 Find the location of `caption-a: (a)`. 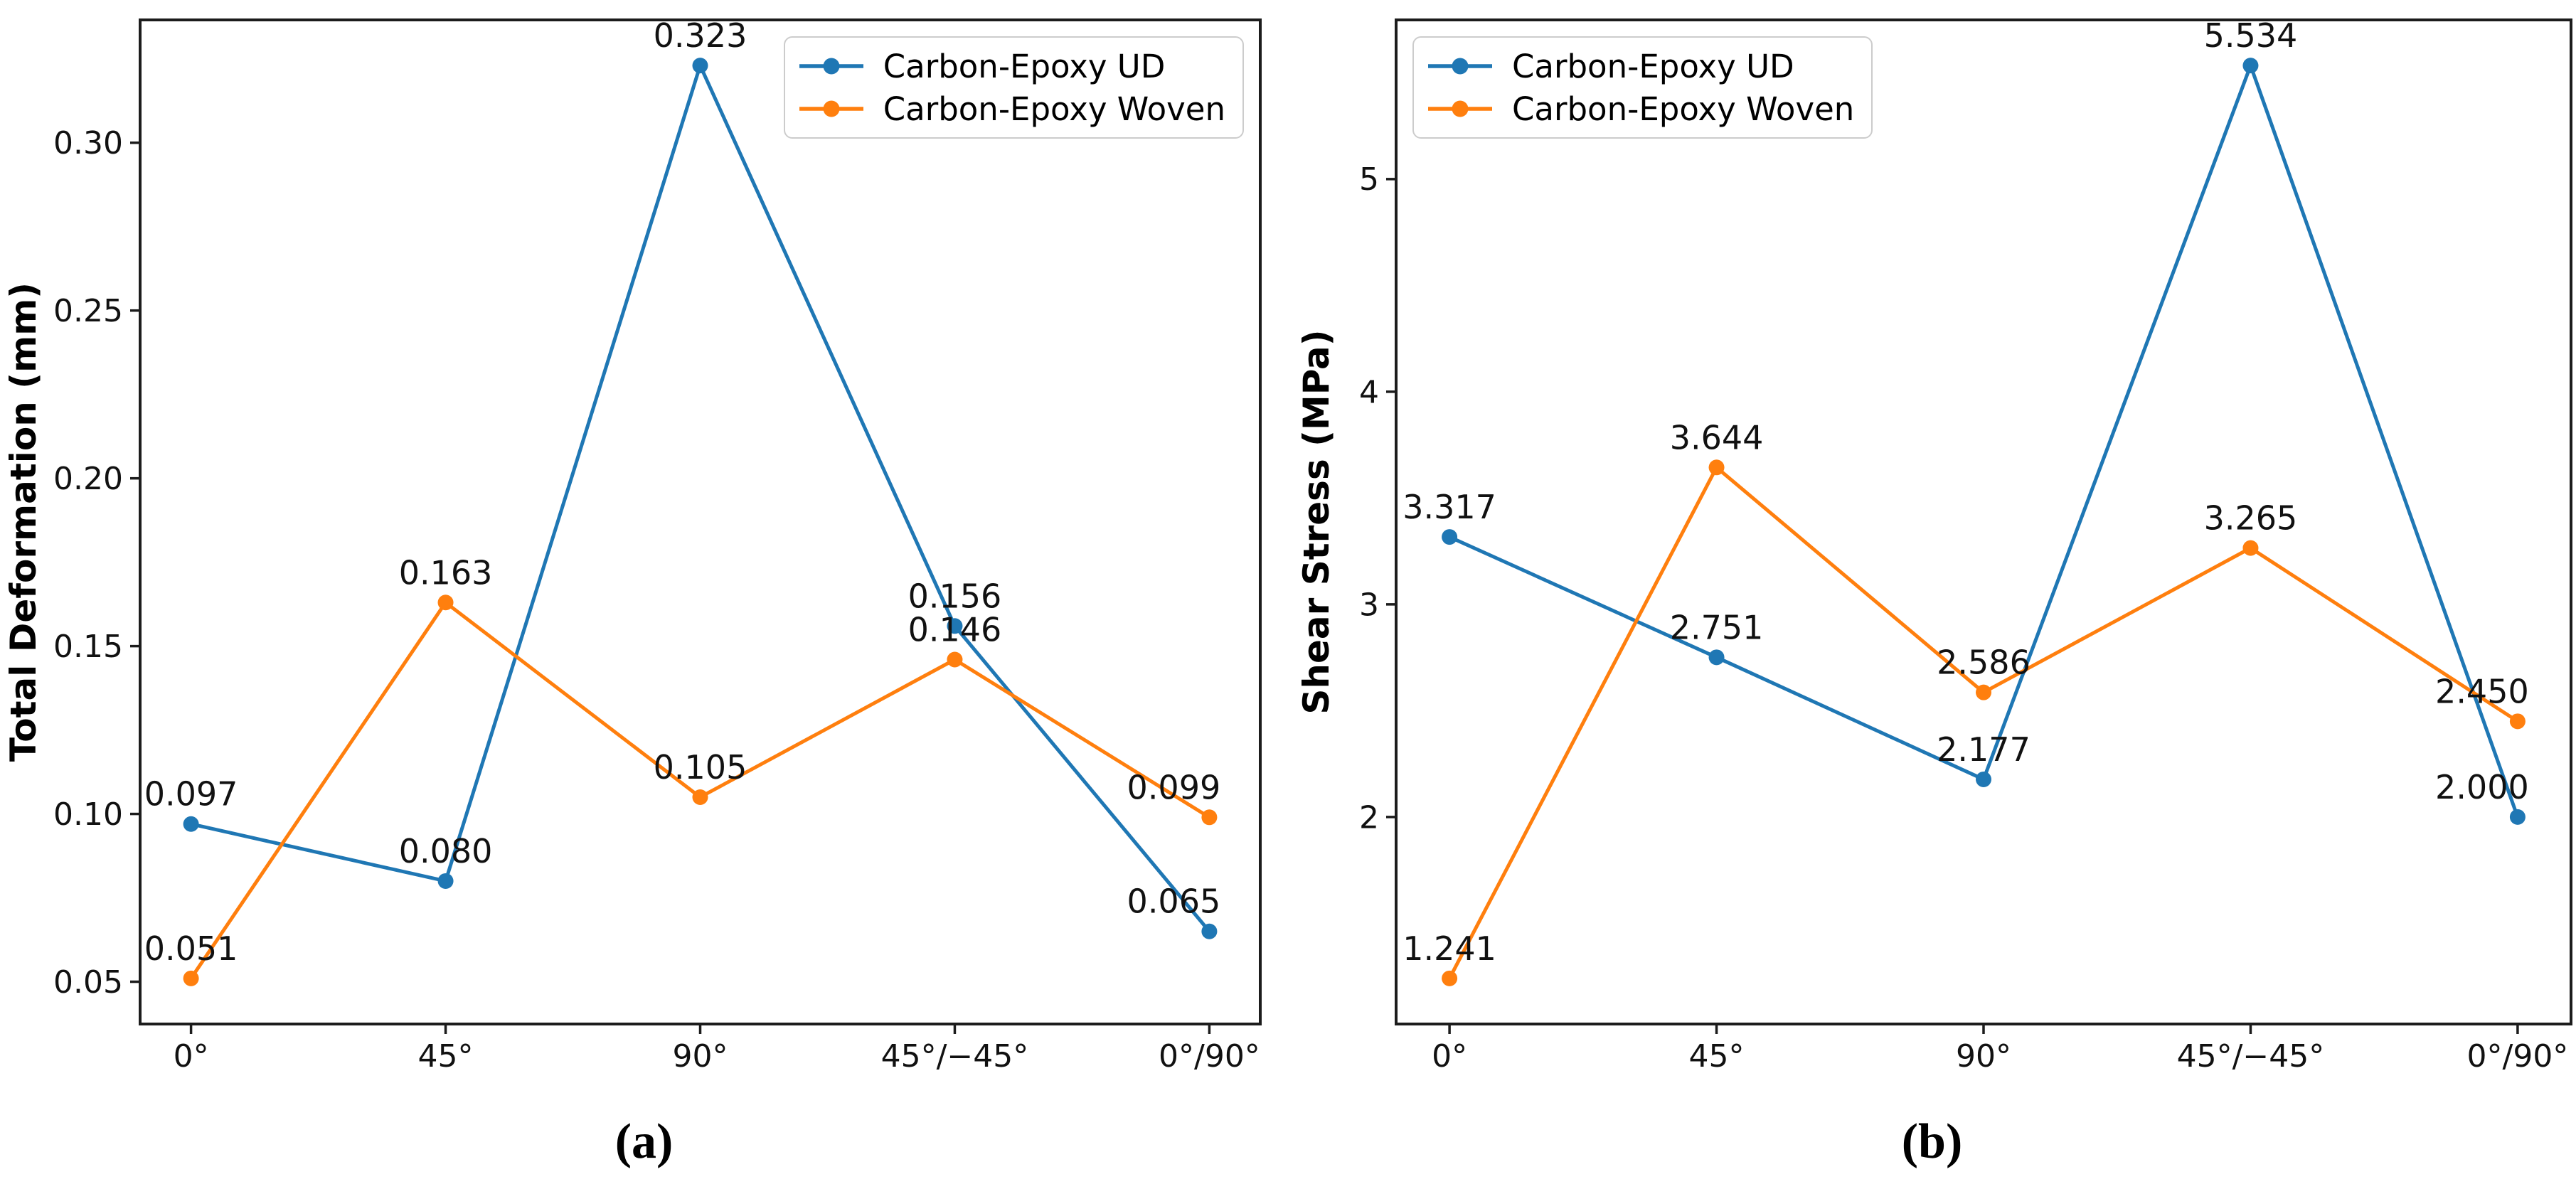

caption-a: (a) is located at coordinates (644, 1141).